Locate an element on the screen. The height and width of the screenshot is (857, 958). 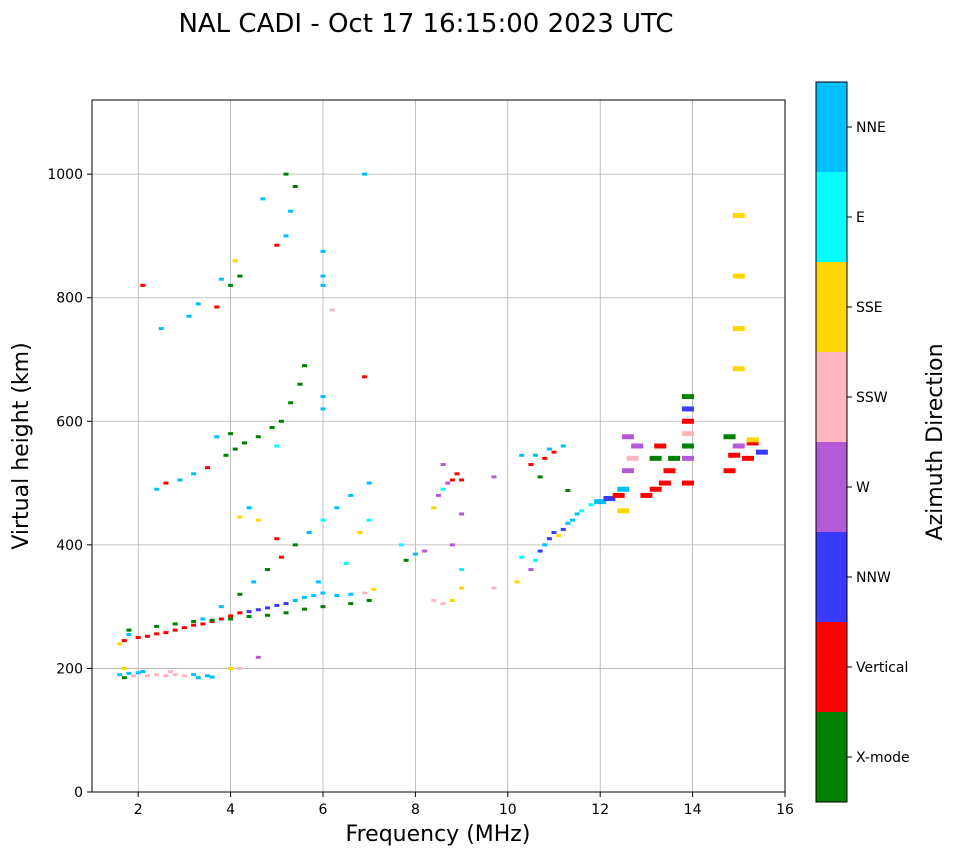
x-axis: 2 4 6 8 10 12 14 16 is located at coordinates (464, 805).